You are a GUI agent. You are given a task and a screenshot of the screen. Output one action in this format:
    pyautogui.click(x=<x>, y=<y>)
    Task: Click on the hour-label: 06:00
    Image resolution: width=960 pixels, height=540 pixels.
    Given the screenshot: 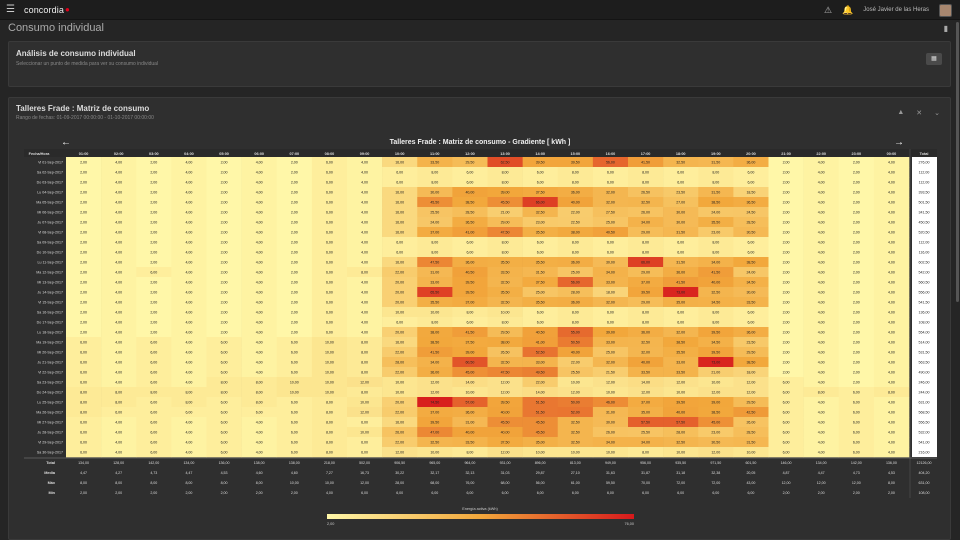 What is the action you would take?
    pyautogui.click(x=259, y=154)
    